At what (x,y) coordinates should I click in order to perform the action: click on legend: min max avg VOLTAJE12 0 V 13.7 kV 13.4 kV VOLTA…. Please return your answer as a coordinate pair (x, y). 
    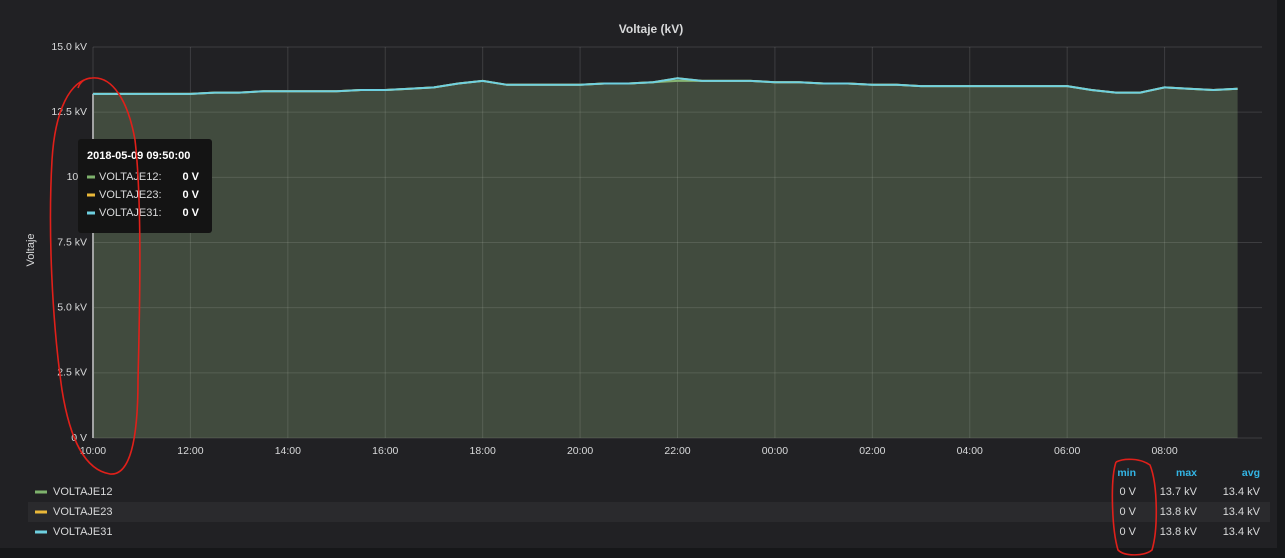
    Looking at the image, I should click on (648, 502).